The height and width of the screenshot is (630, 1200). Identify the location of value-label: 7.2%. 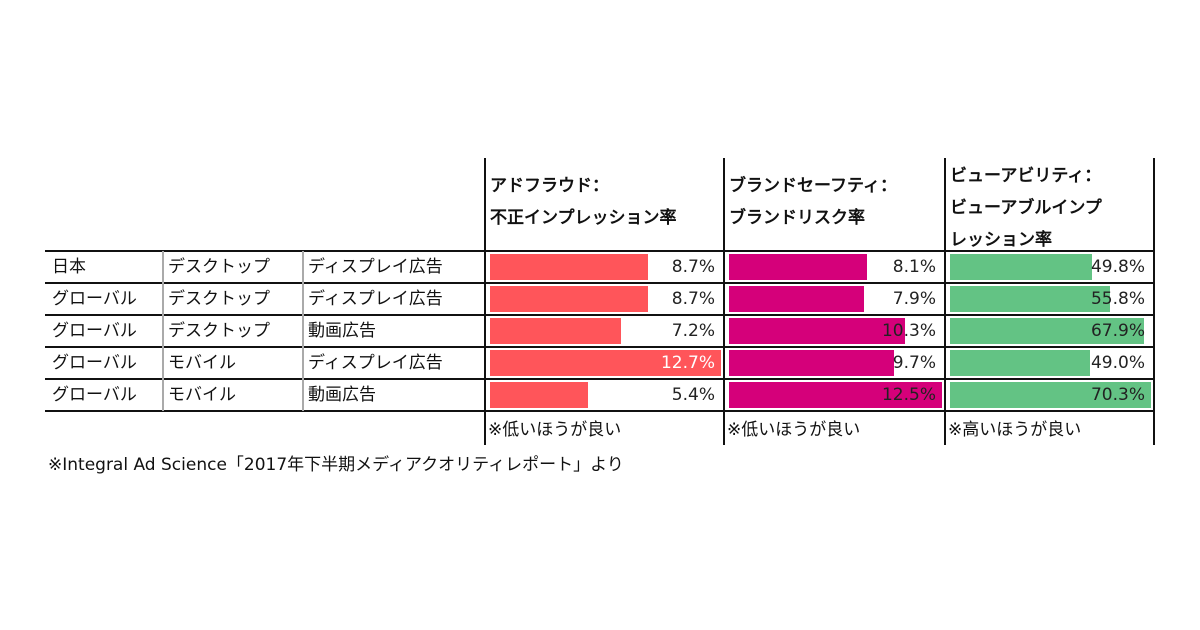
(693, 331).